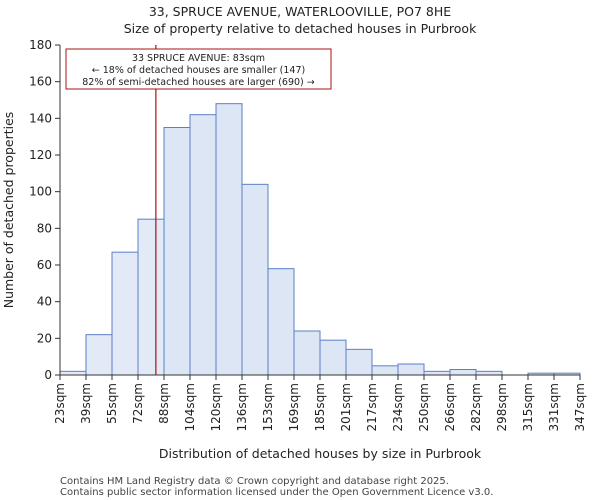 Image resolution: width=600 pixels, height=500 pixels. Describe the element at coordinates (44, 228) in the screenshot. I see `y-tick-label: 80` at that location.